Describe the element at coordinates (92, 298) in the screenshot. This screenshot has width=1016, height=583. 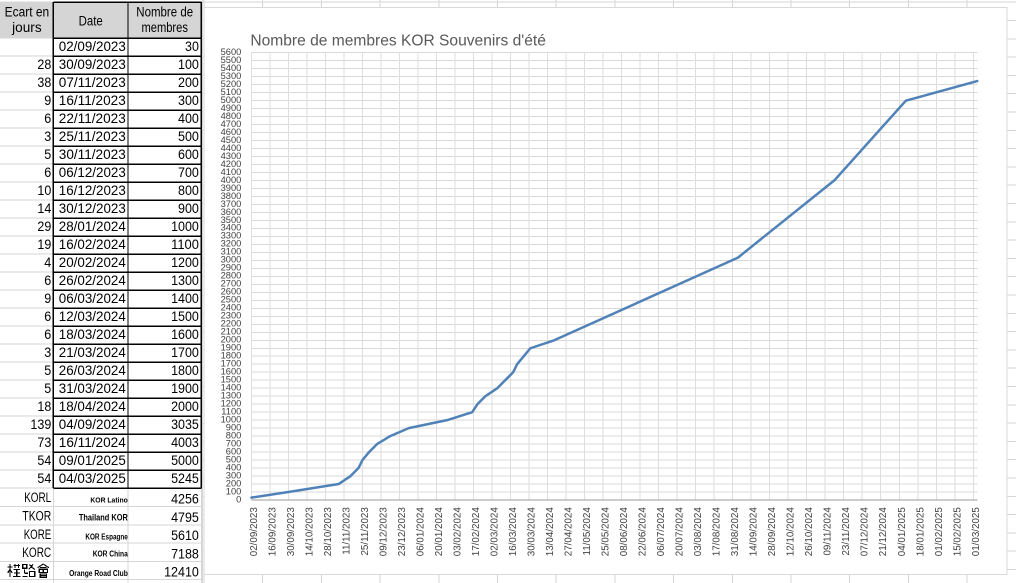
I see `svg-text: 06/03/2024` at that location.